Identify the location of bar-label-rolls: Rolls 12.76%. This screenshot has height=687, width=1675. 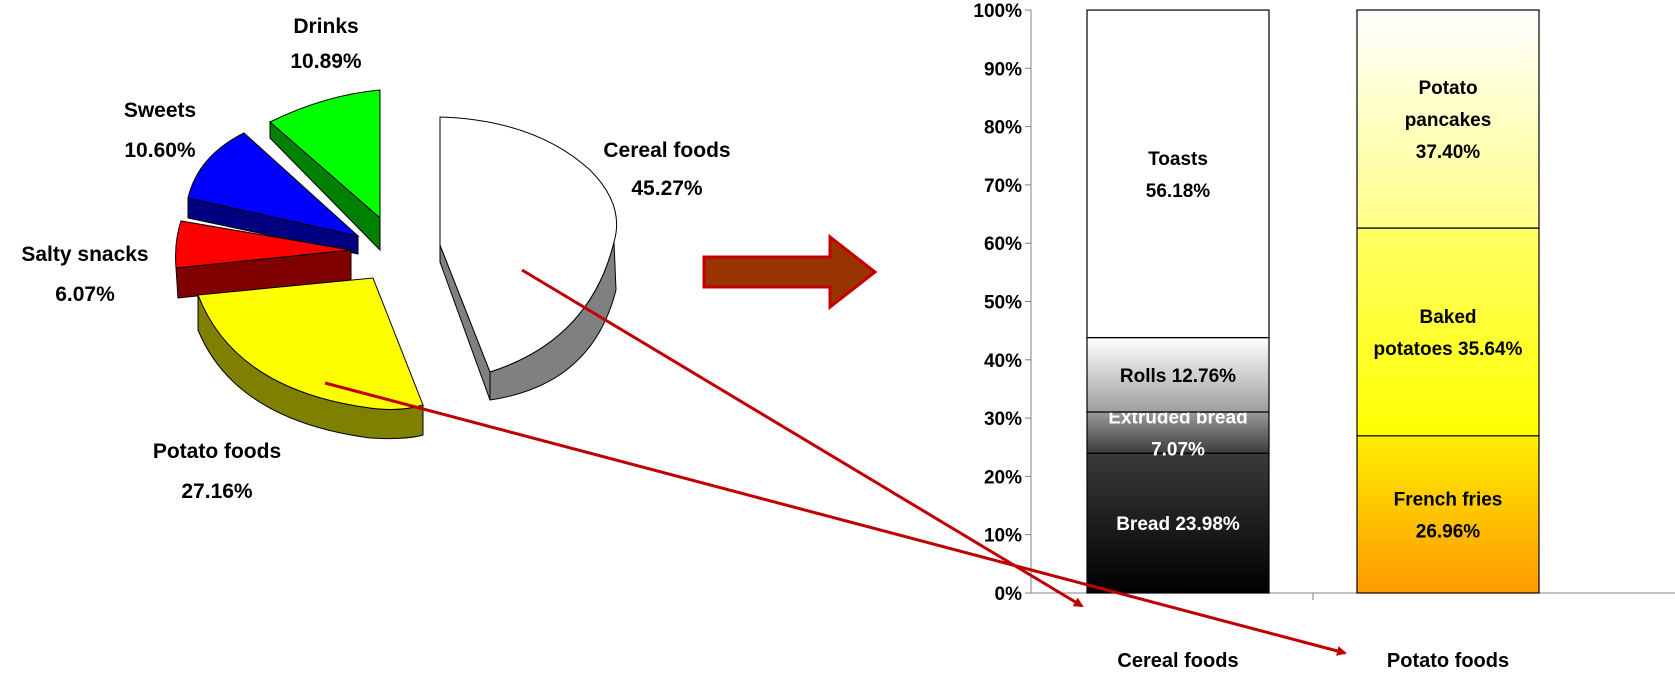
(1178, 376).